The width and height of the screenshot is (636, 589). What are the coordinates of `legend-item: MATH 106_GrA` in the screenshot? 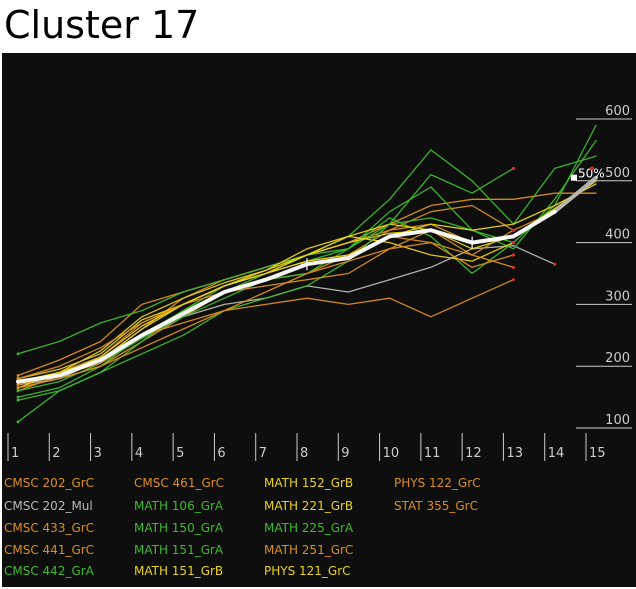 It's located at (179, 506).